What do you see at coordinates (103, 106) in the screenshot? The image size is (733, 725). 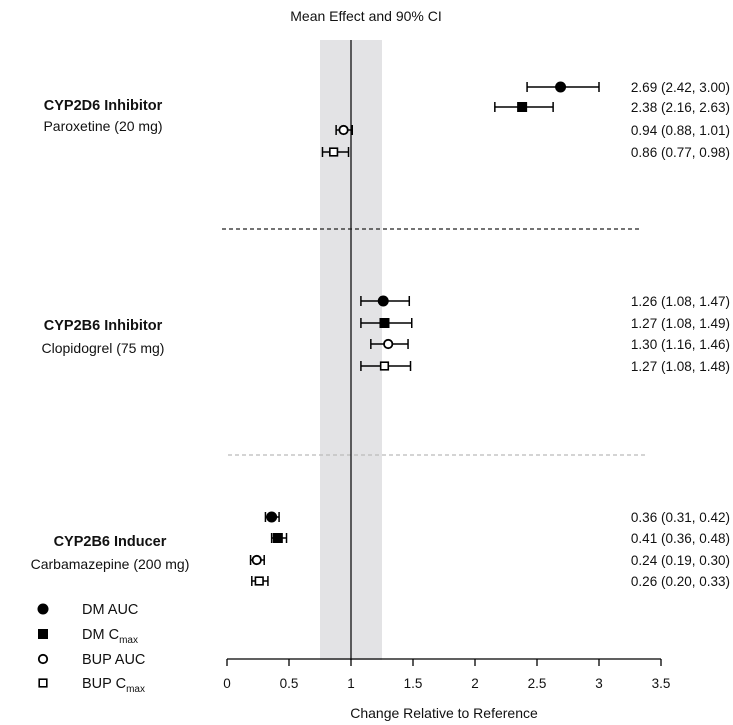 I see `group-name: CYP2D6 Inhibitor` at bounding box center [103, 106].